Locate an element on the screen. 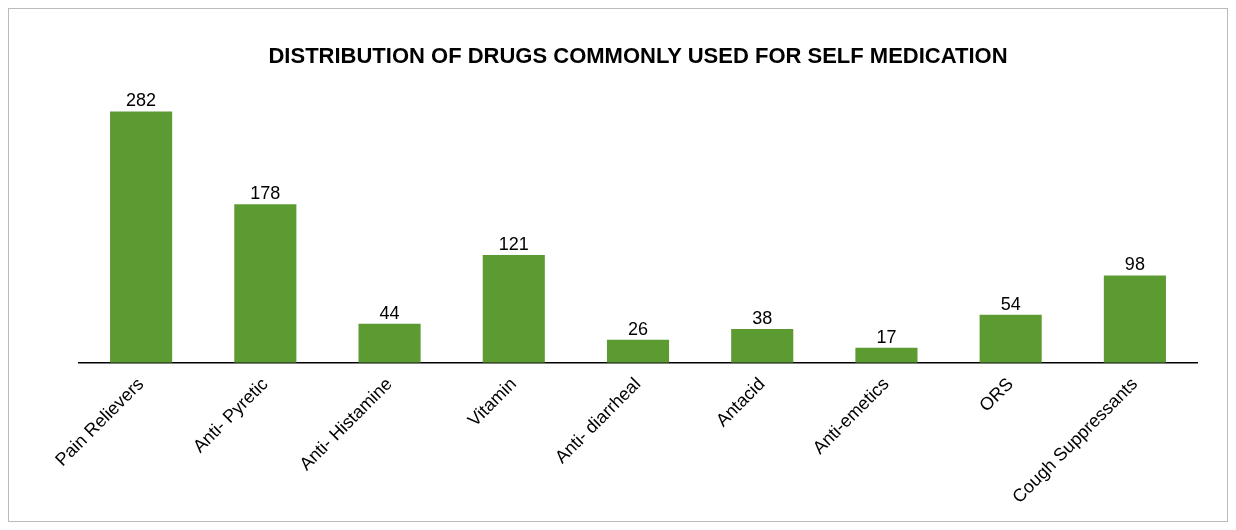 The image size is (1236, 530). data-label: 282 is located at coordinates (141, 100).